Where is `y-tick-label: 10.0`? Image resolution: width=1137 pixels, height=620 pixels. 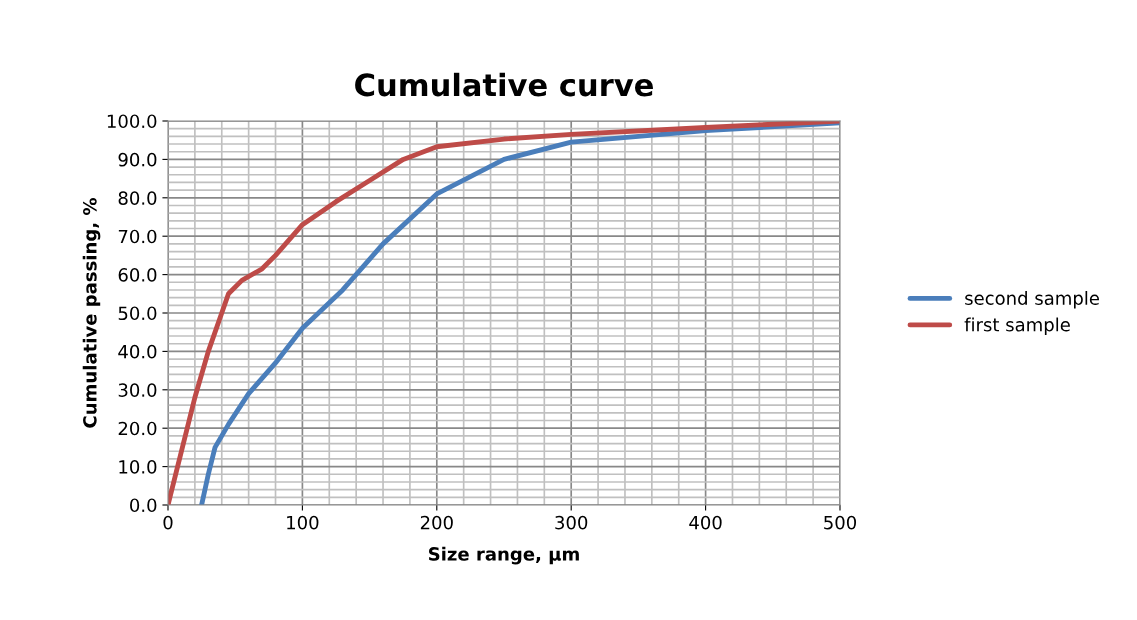
y-tick-label: 10.0 is located at coordinates (138, 467).